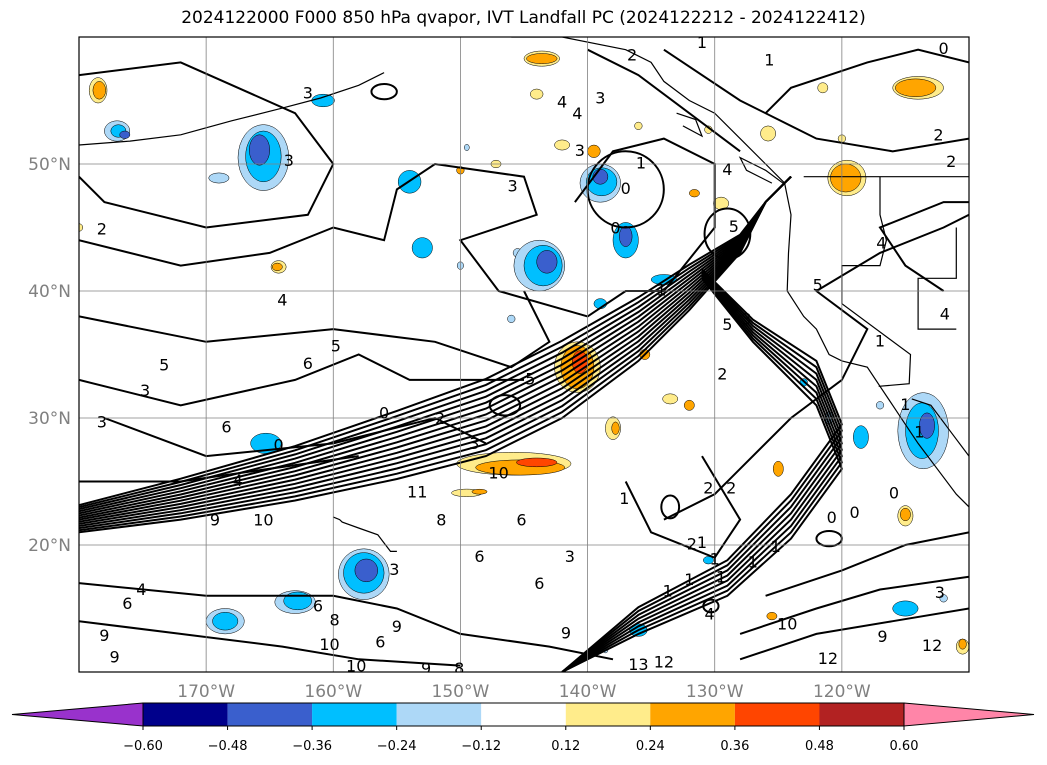  What do you see at coordinates (904, 746) in the screenshot?
I see `colorbar-tick-label: 0.60` at bounding box center [904, 746].